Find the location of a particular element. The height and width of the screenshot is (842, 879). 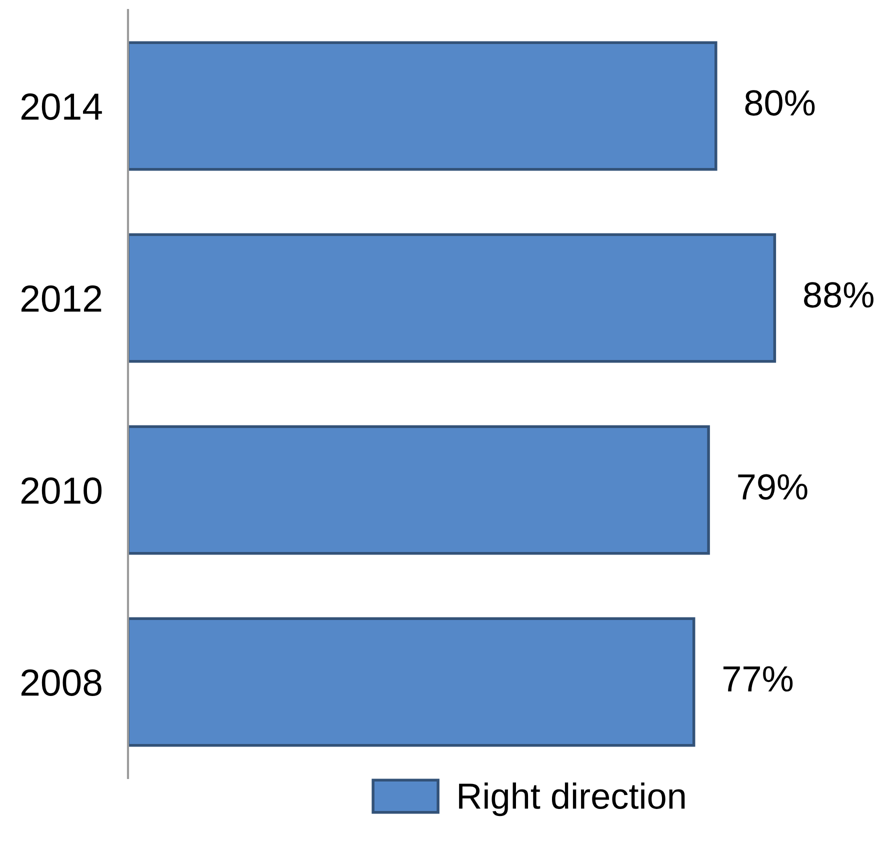

data-label: 79% is located at coordinates (773, 487).